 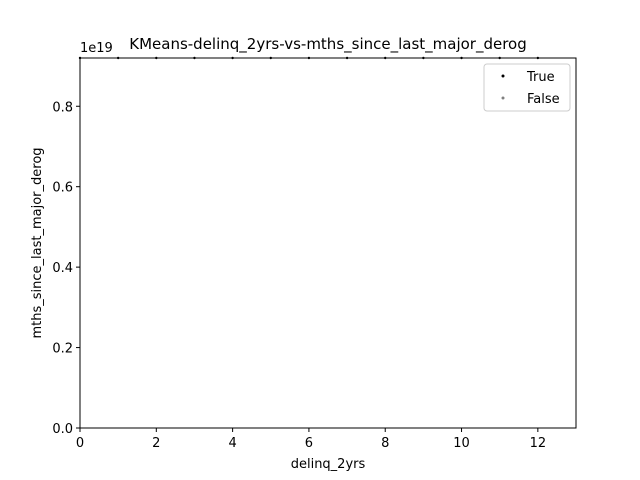 What do you see at coordinates (156, 443) in the screenshot?
I see `x-tick-label: 2` at bounding box center [156, 443].